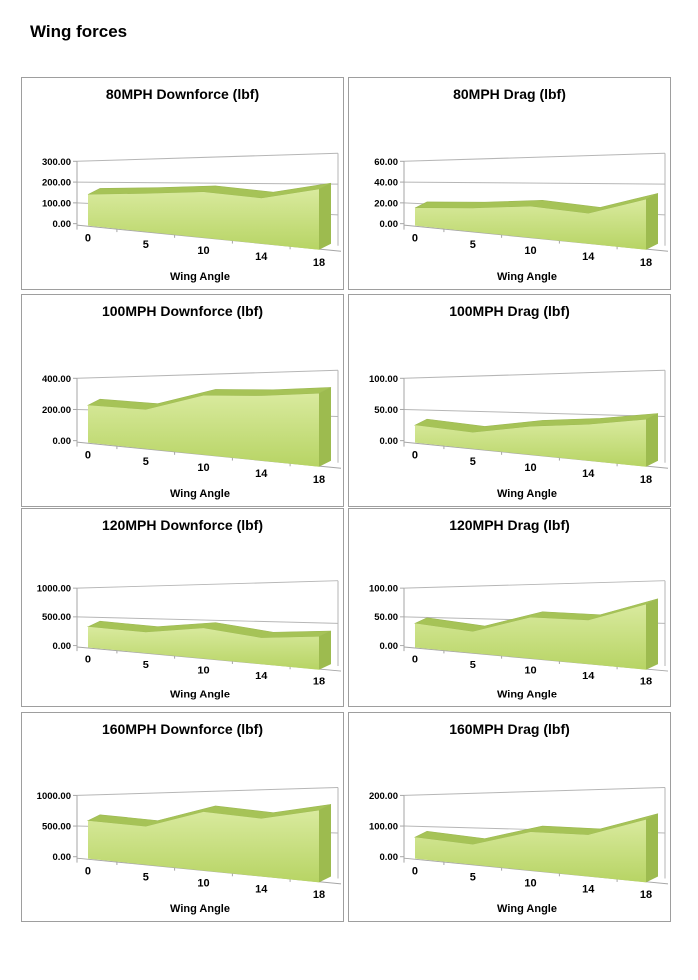 This screenshot has height=980, width=698. I want to click on y-tick-label: 60.00, so click(386, 162).